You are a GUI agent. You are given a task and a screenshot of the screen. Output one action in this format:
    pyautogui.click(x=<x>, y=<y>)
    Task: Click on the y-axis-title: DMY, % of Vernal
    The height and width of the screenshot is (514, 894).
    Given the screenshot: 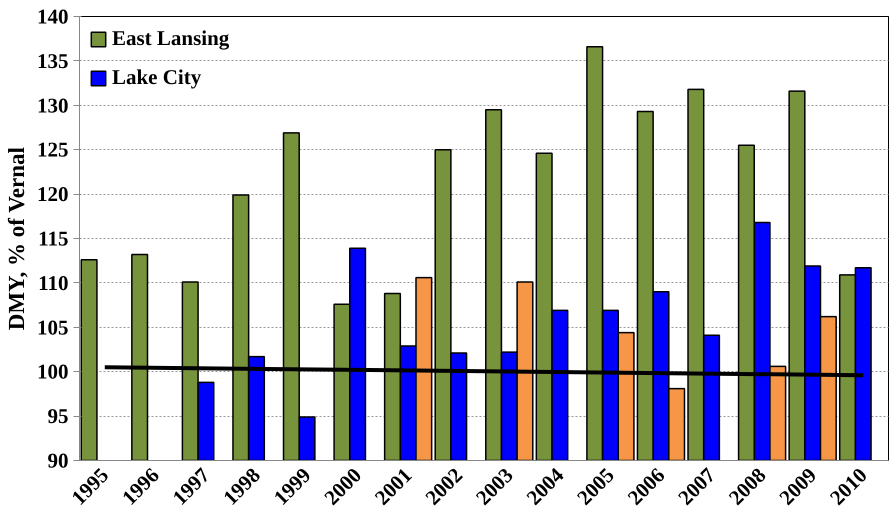 What is the action you would take?
    pyautogui.click(x=16, y=238)
    